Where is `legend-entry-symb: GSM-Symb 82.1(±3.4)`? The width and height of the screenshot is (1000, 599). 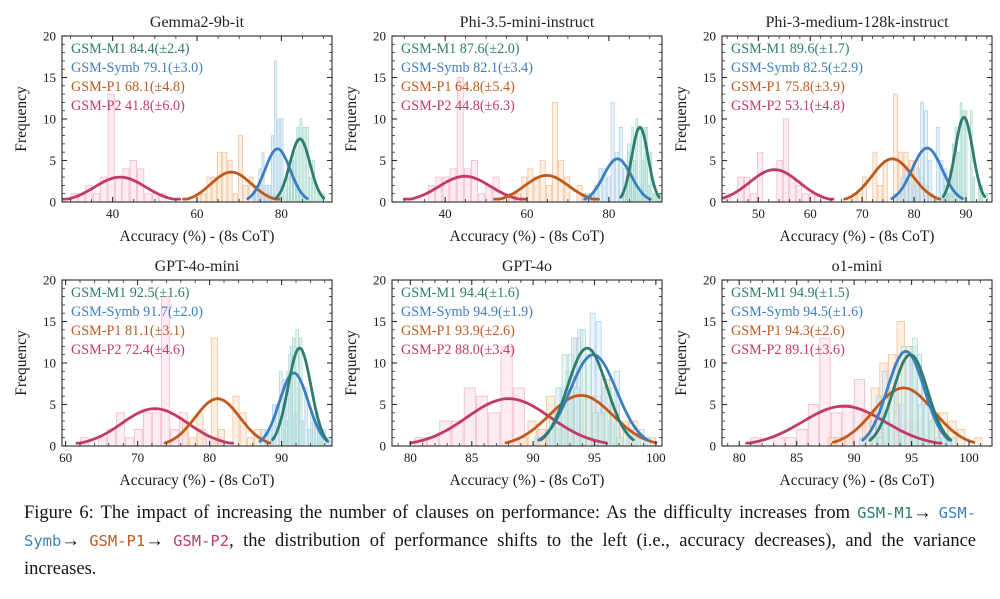 legend-entry-symb: GSM-Symb 82.1(±3.4) is located at coordinates (467, 68).